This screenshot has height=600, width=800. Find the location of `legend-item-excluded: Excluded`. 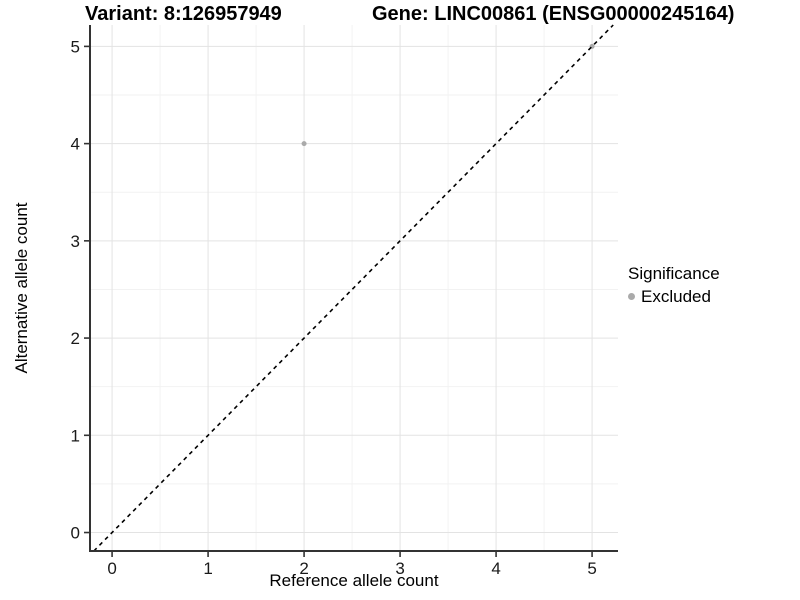

legend-item-excluded: Excluded is located at coordinates (674, 296).